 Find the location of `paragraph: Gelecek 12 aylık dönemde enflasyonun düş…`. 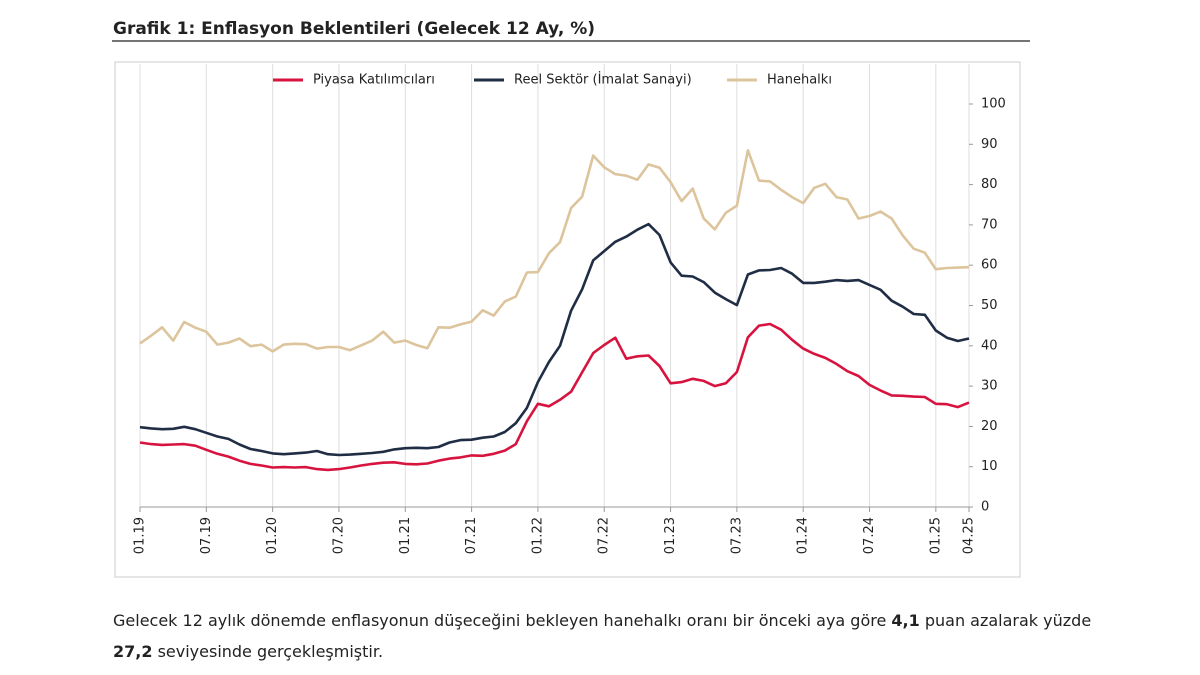

paragraph: Gelecek 12 aylık dönemde enflasyonun düş… is located at coordinates (613, 636).